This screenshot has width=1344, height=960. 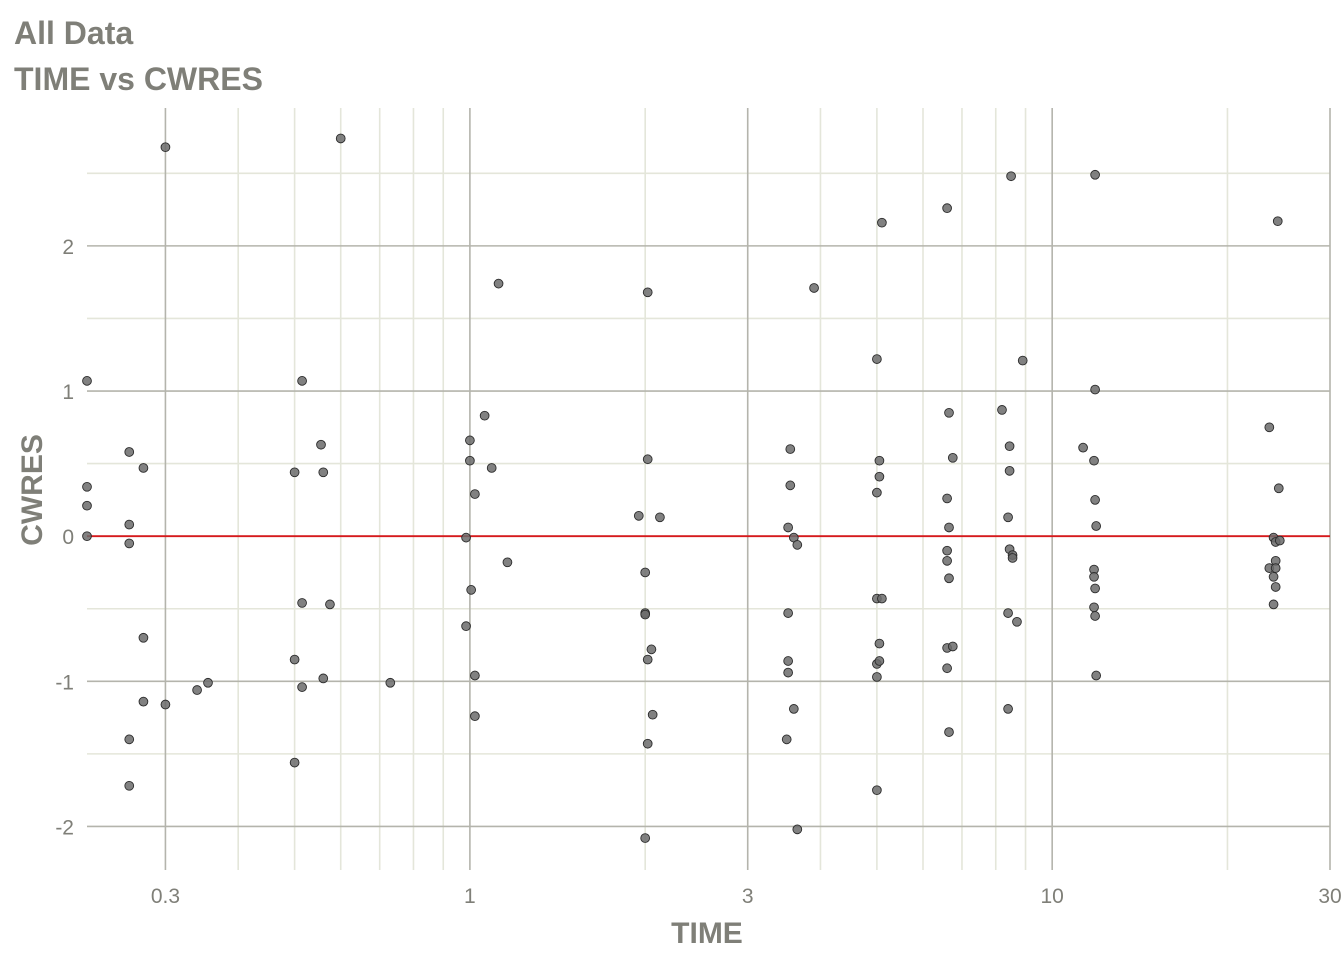 What do you see at coordinates (64, 827) in the screenshot?
I see `y-tick-label: -2` at bounding box center [64, 827].